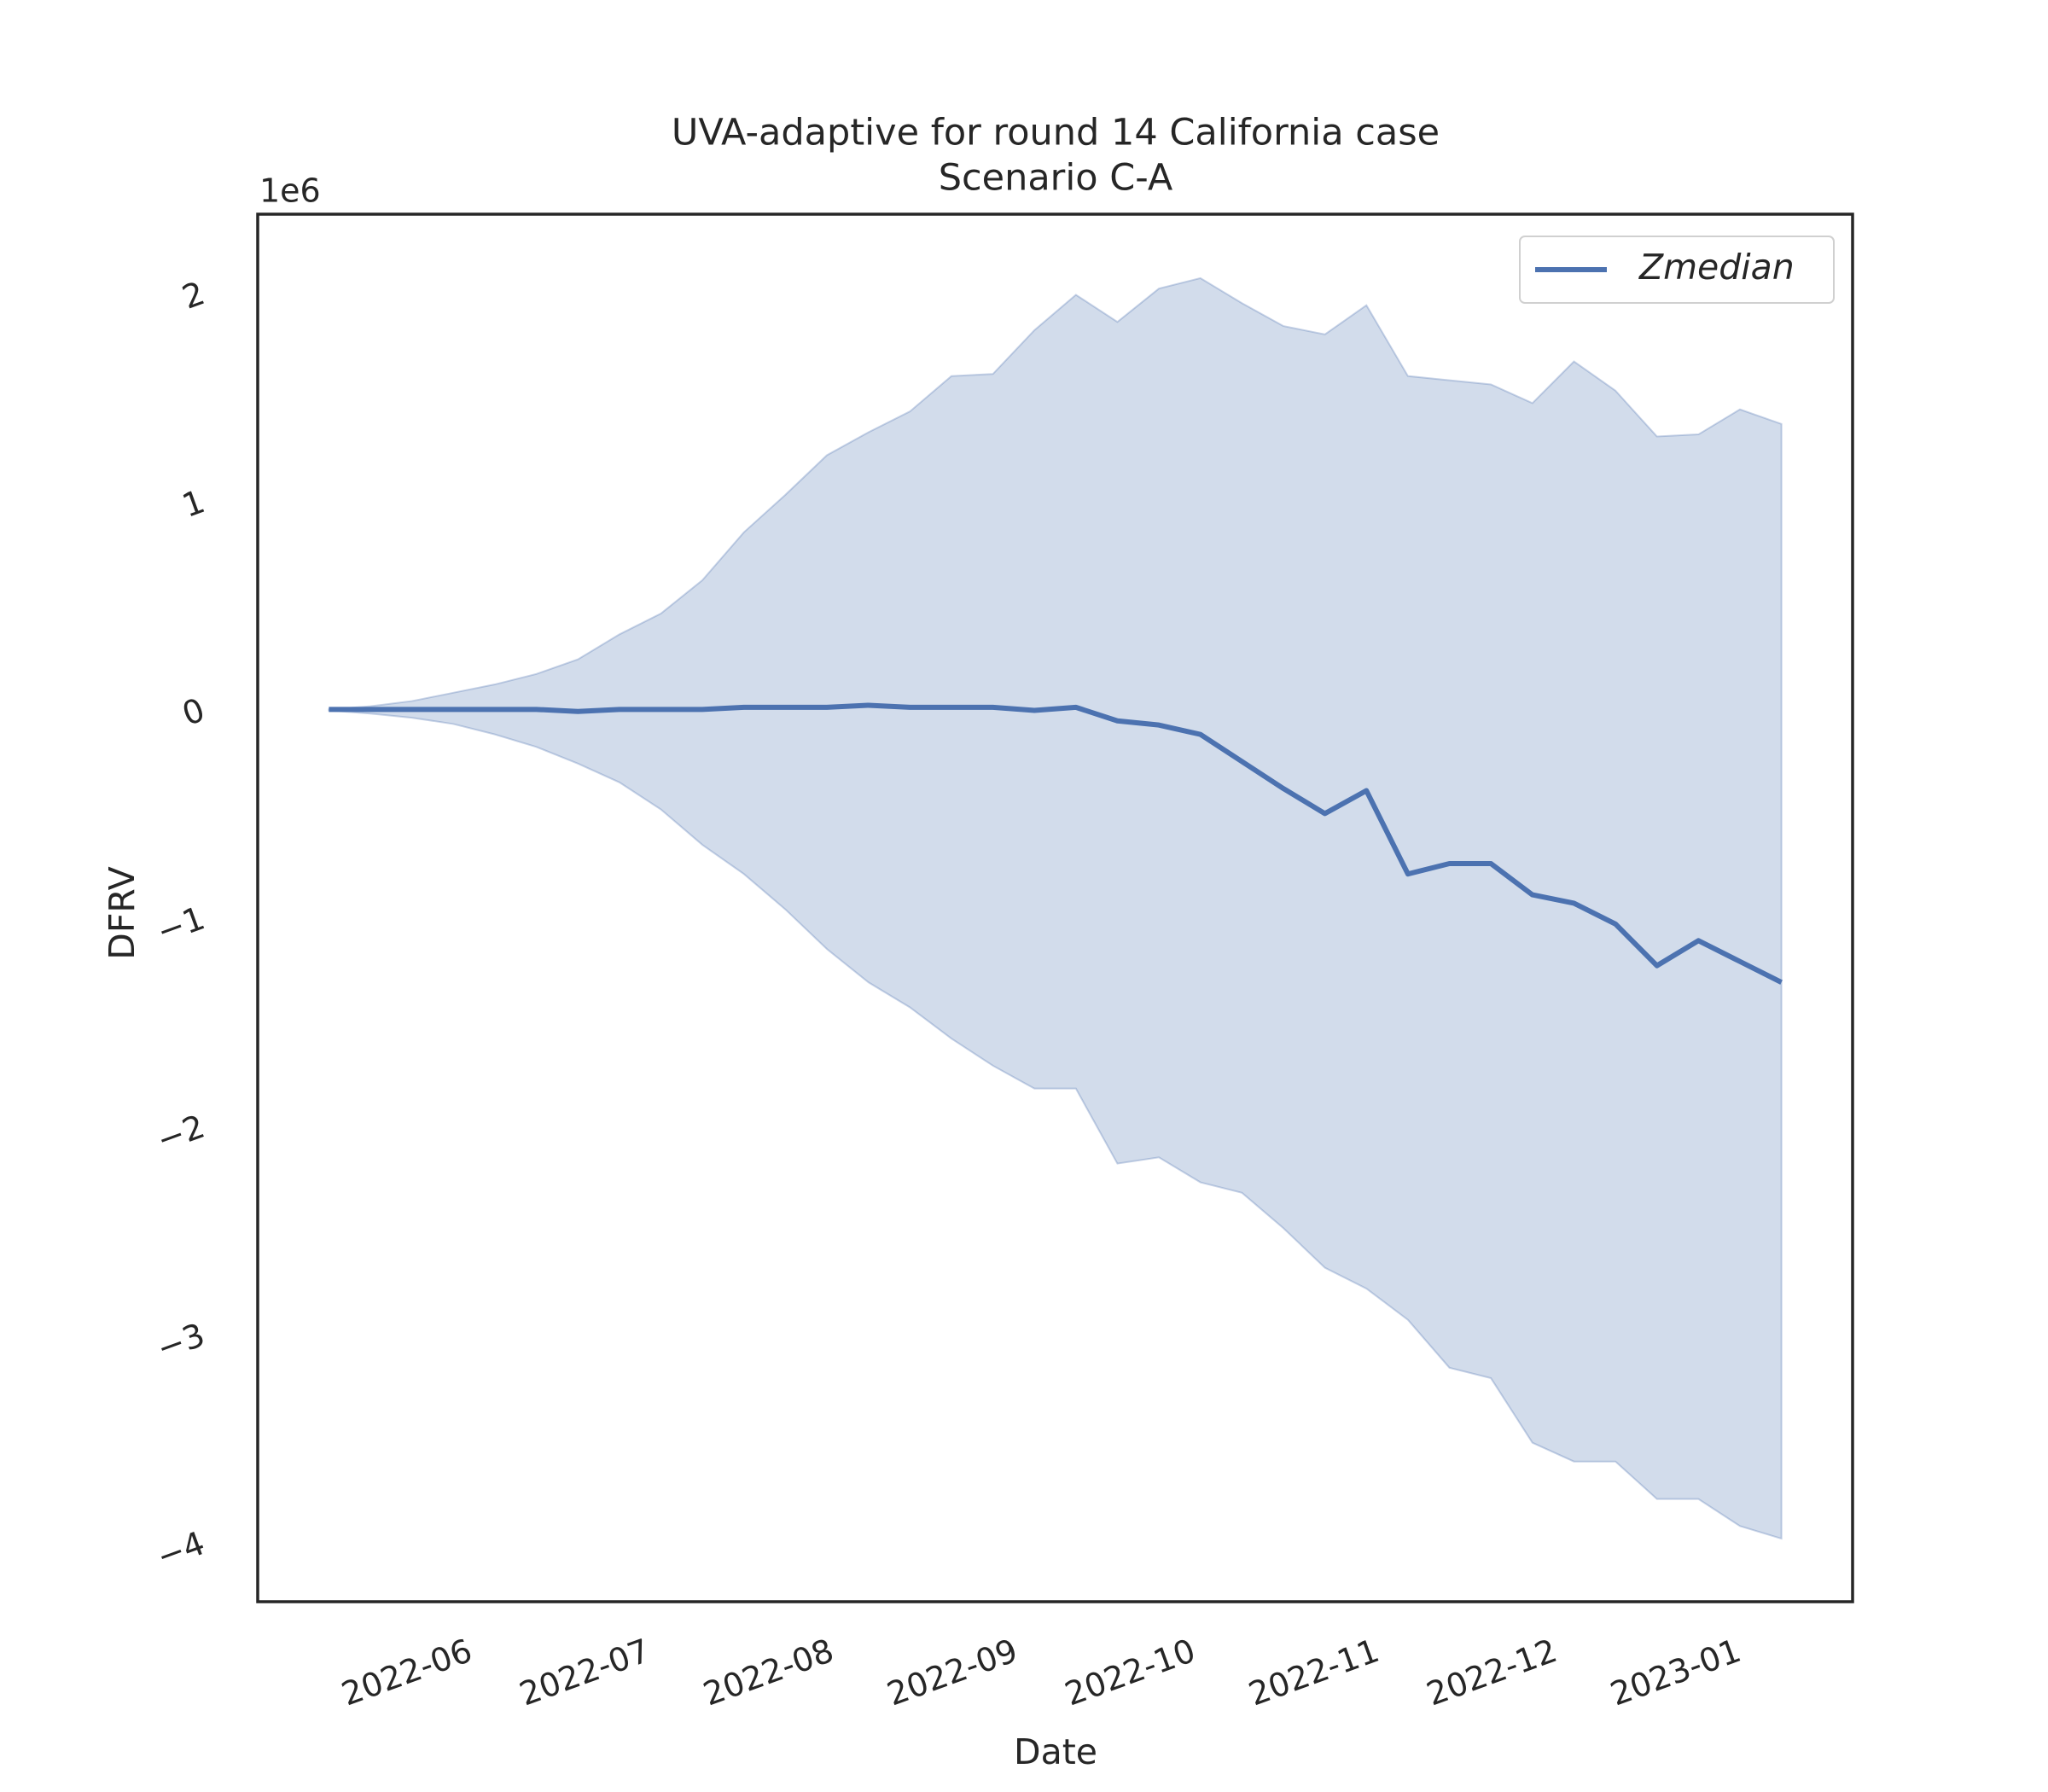  Describe the element at coordinates (1056, 178) in the screenshot. I see `chart-subtitle: Scenario C-A` at that location.